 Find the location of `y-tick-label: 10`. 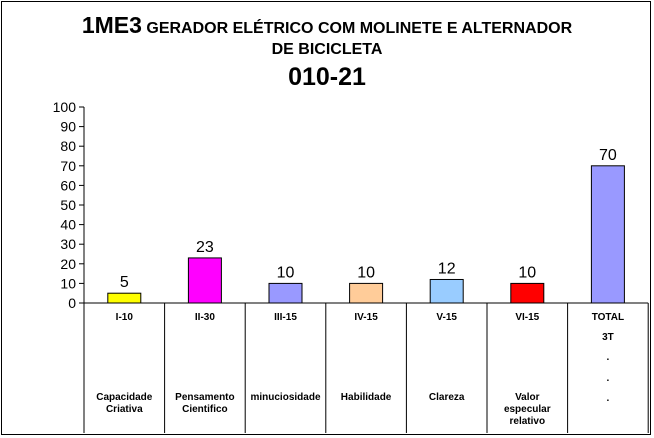

y-tick-label: 10 is located at coordinates (68, 283).